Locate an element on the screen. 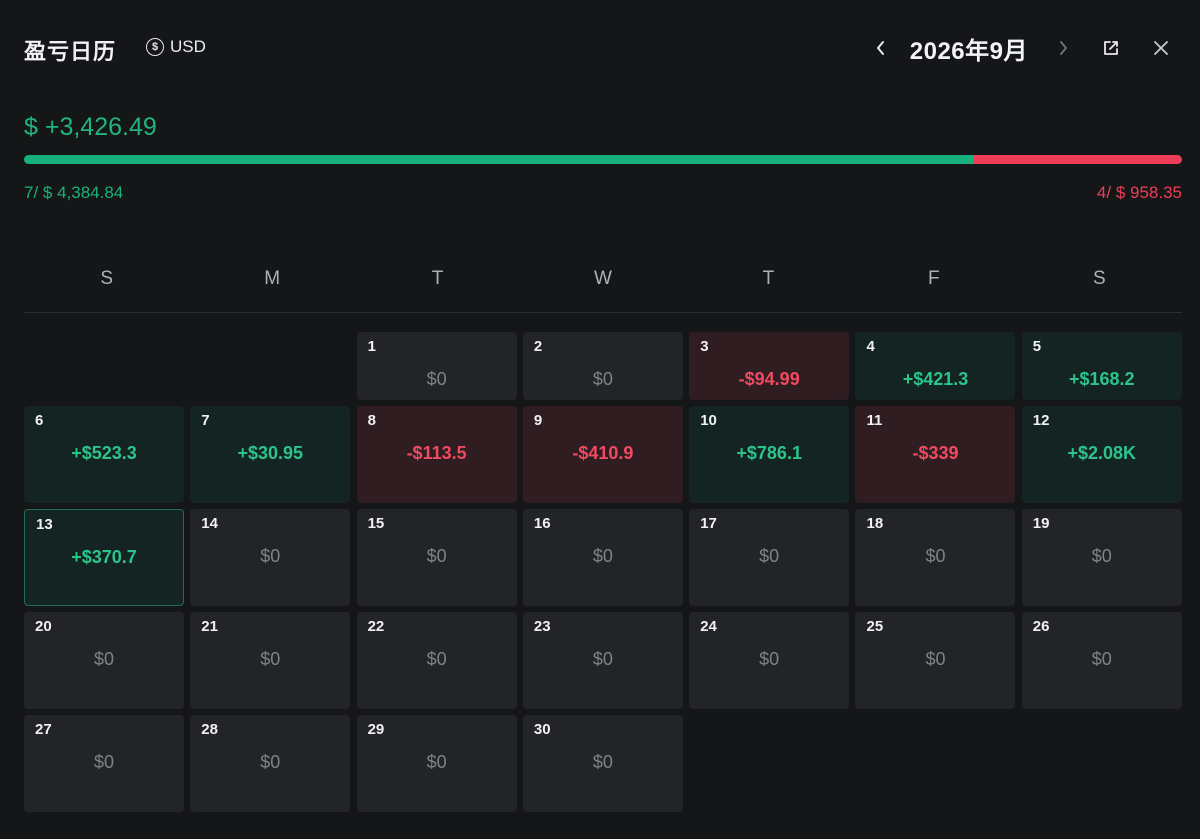 This screenshot has width=1200, height=839. day-cell: 28 $0 is located at coordinates (270, 763).